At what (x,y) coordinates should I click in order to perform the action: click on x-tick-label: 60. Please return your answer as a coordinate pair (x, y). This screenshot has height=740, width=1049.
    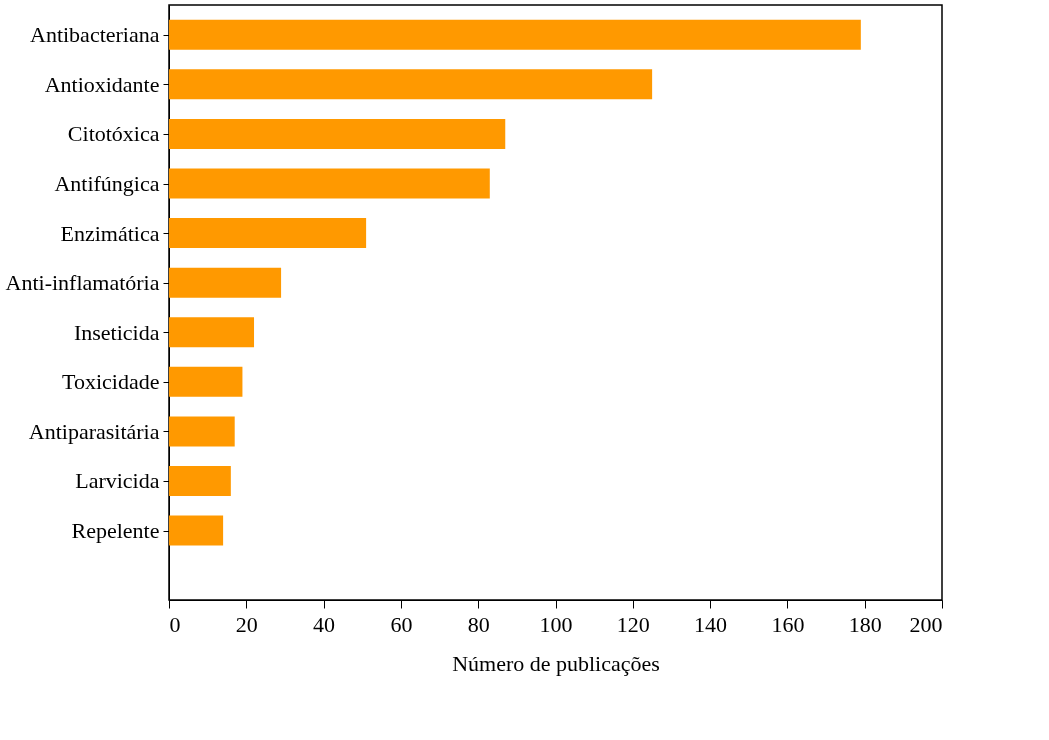
    Looking at the image, I should click on (401, 624).